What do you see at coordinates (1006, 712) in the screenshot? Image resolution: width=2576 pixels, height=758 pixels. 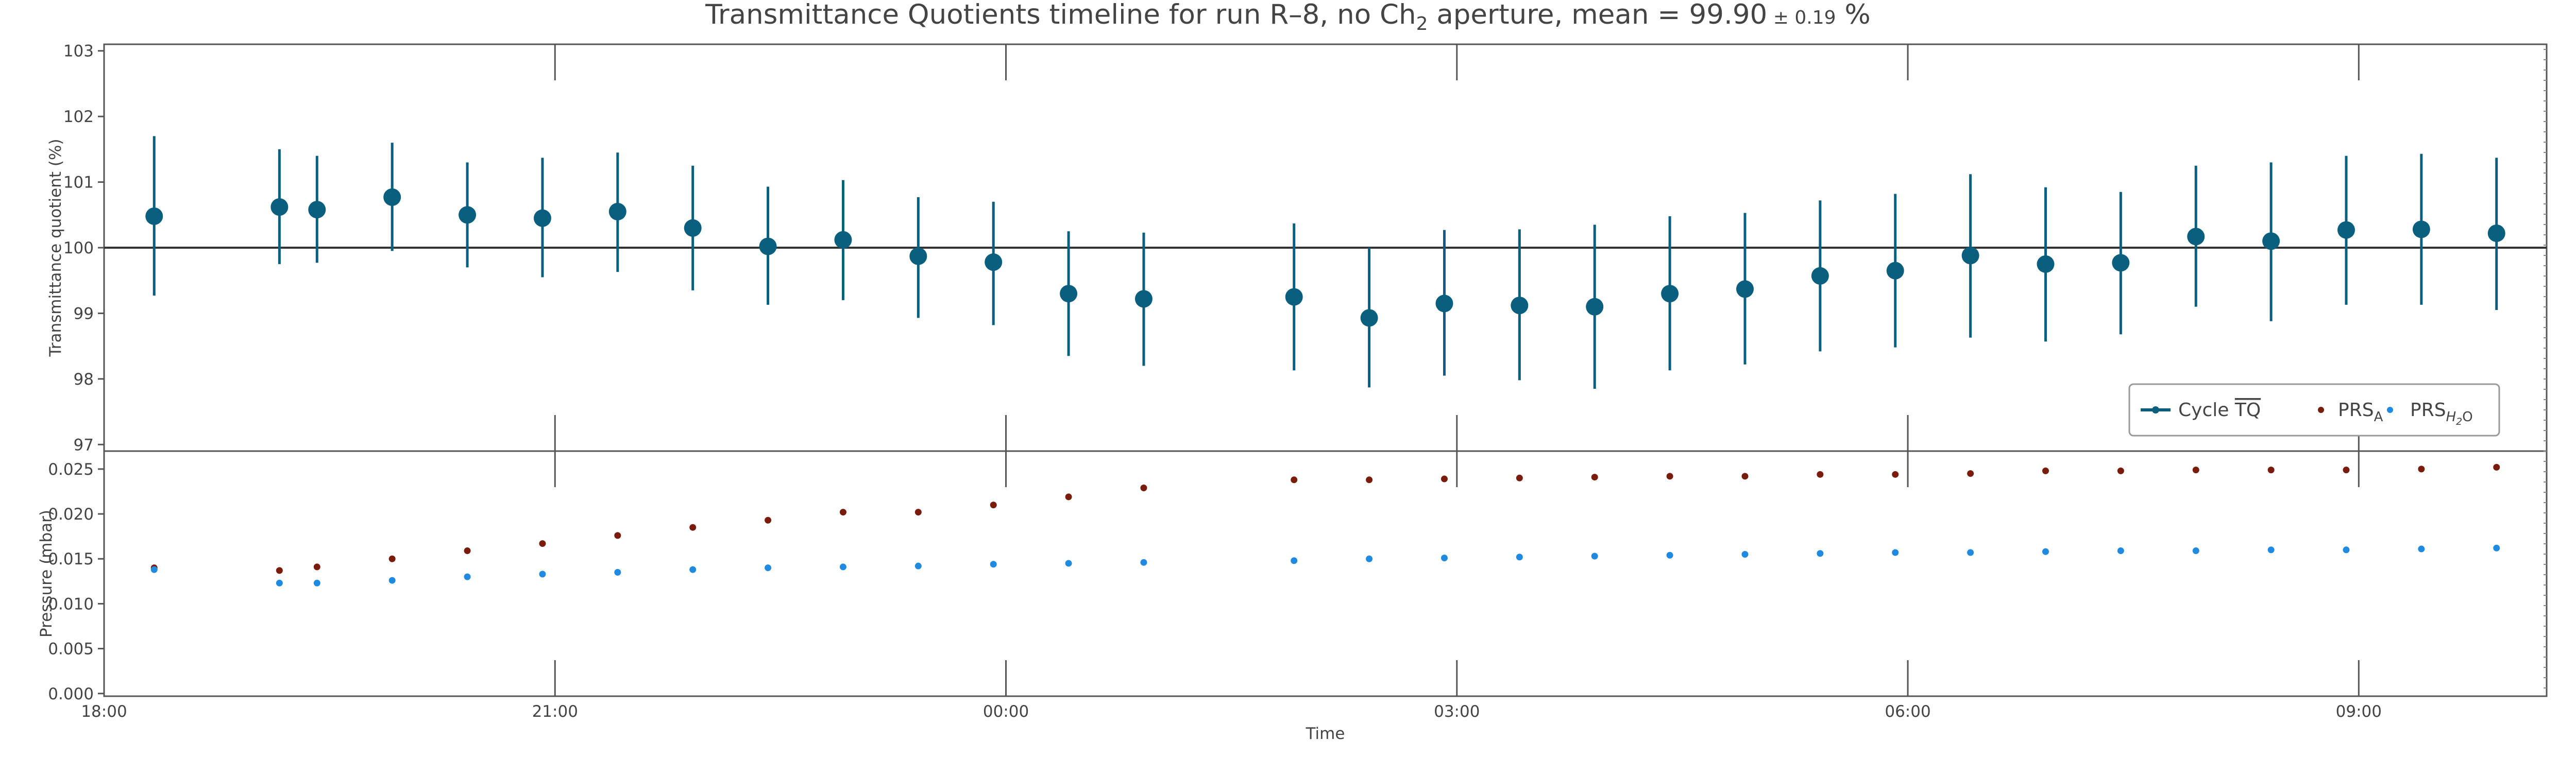 I see `x-tick-label: 00:00` at bounding box center [1006, 712].